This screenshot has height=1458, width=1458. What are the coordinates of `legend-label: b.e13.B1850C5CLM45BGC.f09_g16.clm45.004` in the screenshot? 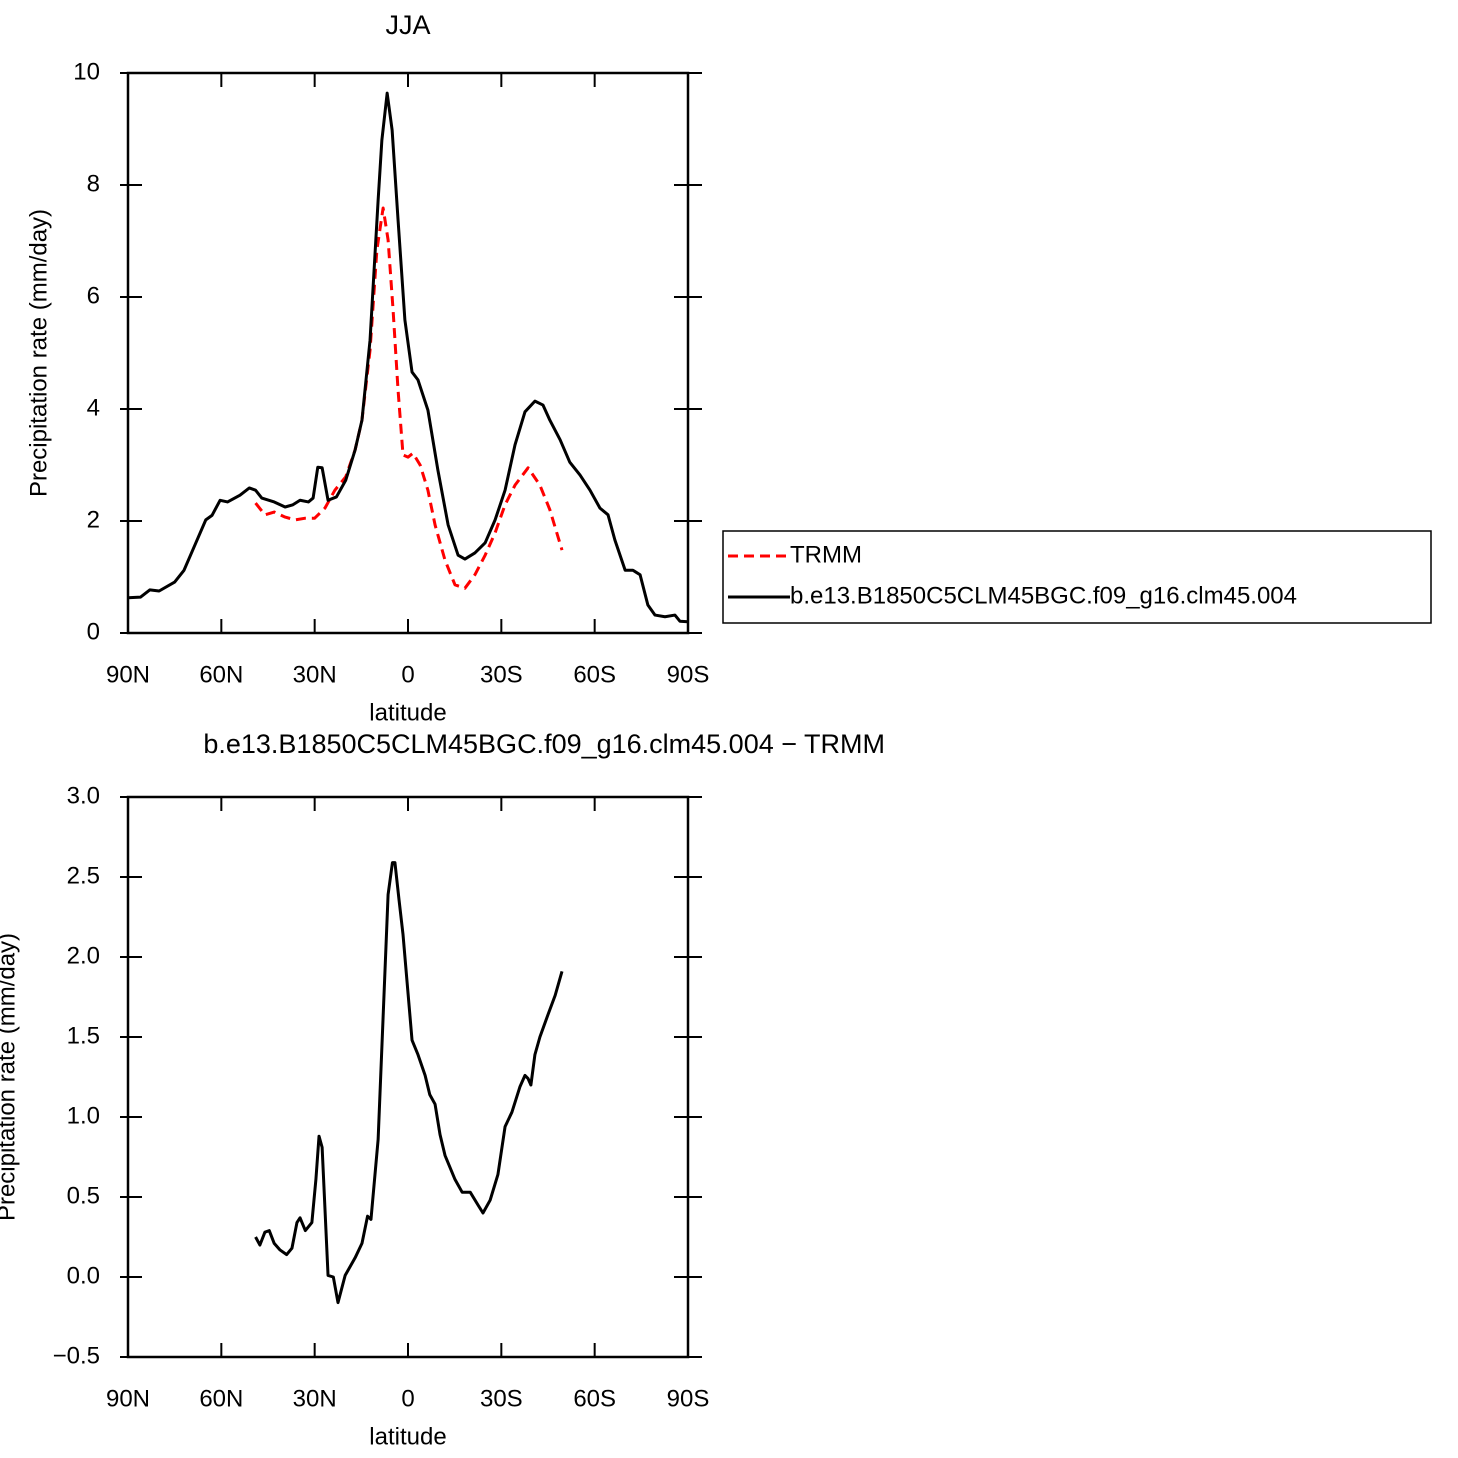 It's located at (1043, 595).